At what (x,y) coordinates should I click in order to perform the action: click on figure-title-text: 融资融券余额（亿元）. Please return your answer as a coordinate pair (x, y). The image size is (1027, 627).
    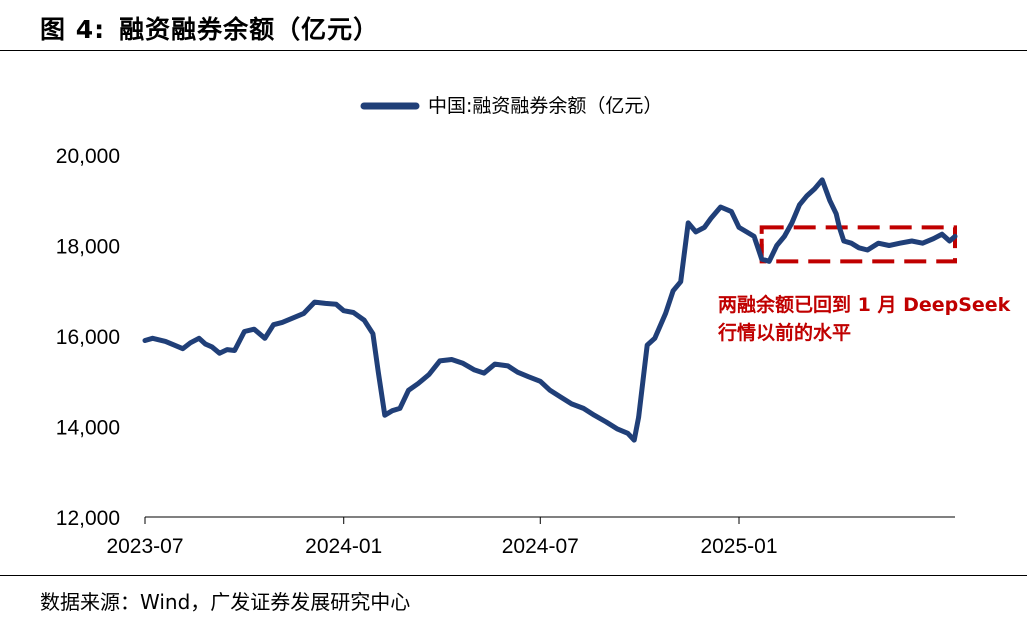
    Looking at the image, I should click on (249, 29).